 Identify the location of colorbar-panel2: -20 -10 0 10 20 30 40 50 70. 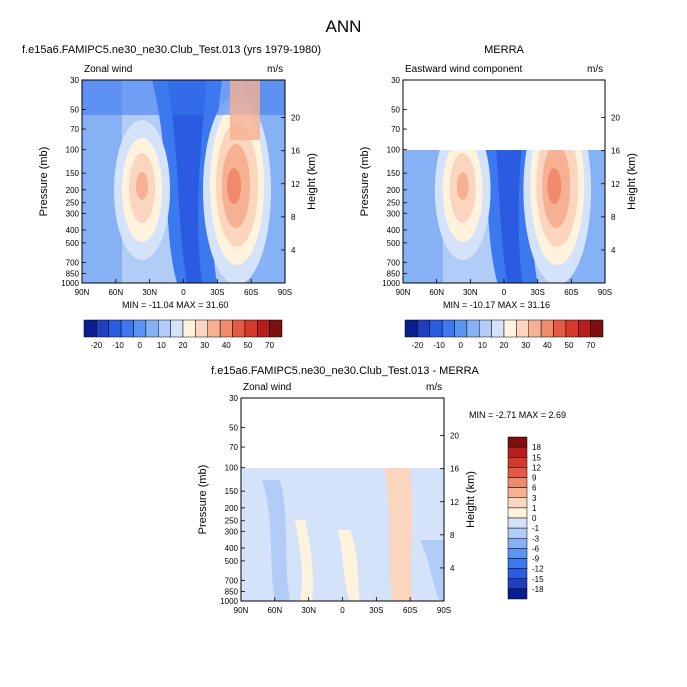
(504, 334).